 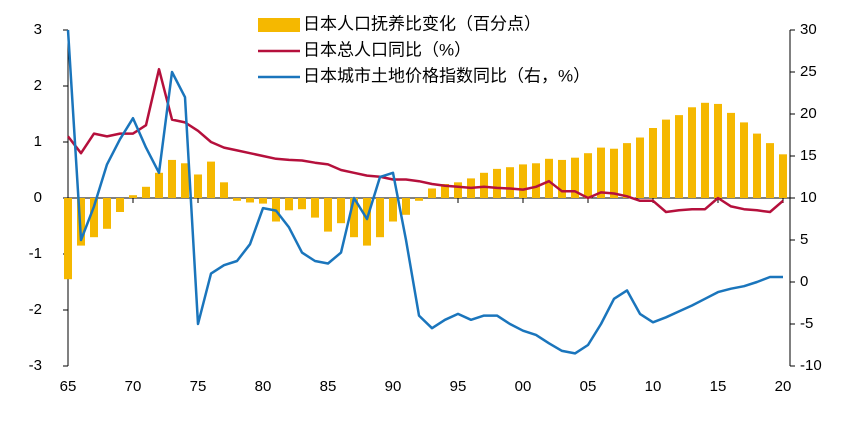 What do you see at coordinates (523, 386) in the screenshot?
I see `x-tick-label: 00` at bounding box center [523, 386].